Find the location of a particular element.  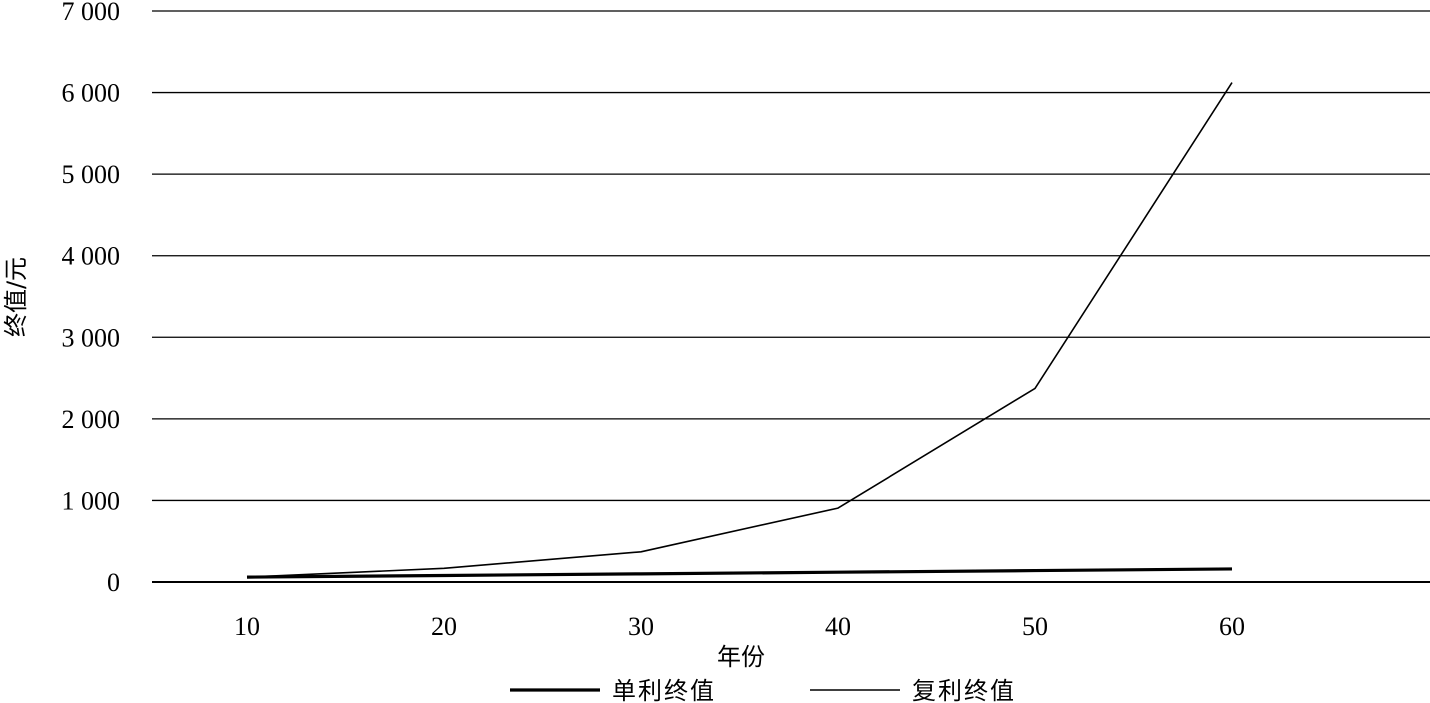

y-tick-label: 1 000 is located at coordinates (91, 500).